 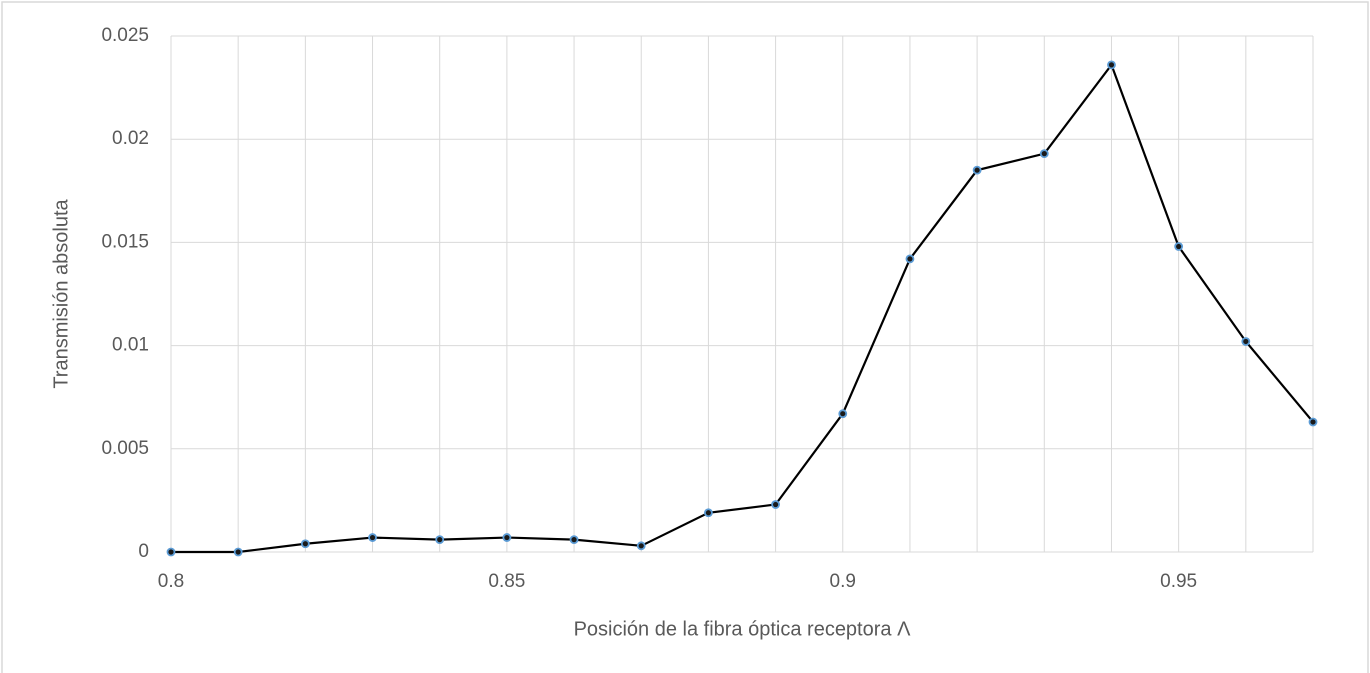 What do you see at coordinates (171, 581) in the screenshot?
I see `x-tick-label: 0.8` at bounding box center [171, 581].